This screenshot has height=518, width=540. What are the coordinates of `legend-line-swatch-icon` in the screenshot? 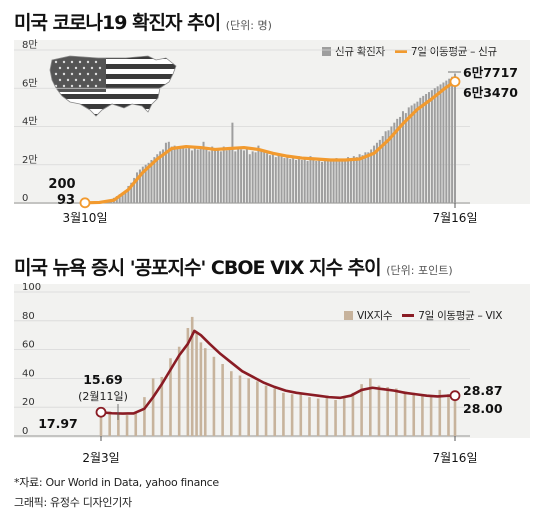 It's located at (400, 51).